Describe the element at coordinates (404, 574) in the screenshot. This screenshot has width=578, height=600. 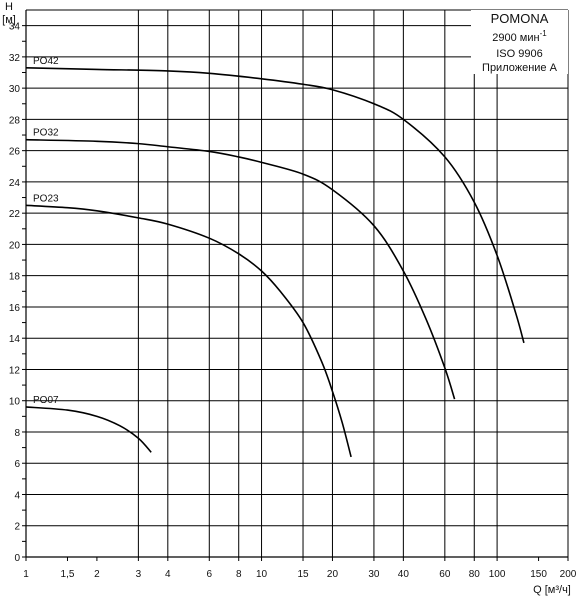
I see `x-tick-label-40: 40` at that location.